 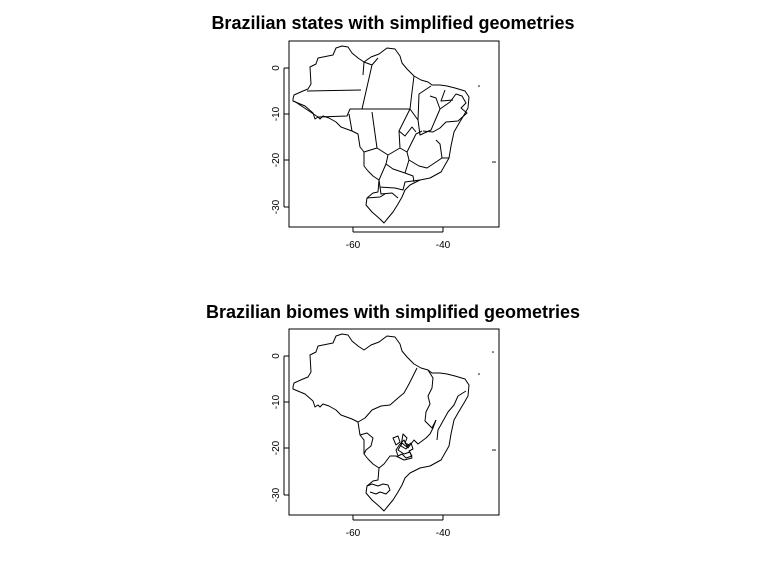 What do you see at coordinates (276, 356) in the screenshot?
I see `biomes-y-tick-label: 0` at bounding box center [276, 356].